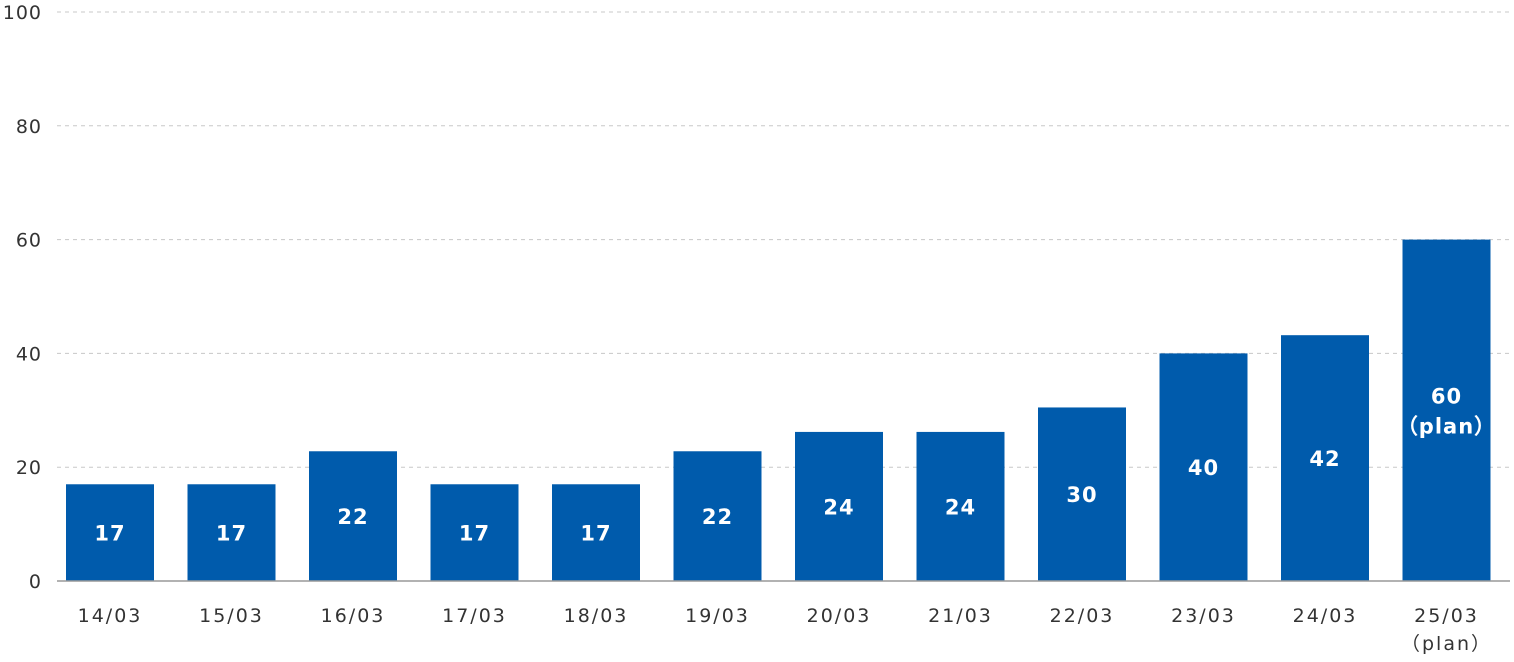 The width and height of the screenshot is (1514, 662). Describe the element at coordinates (22, 13) in the screenshot. I see `y-tick-label: 100` at that location.